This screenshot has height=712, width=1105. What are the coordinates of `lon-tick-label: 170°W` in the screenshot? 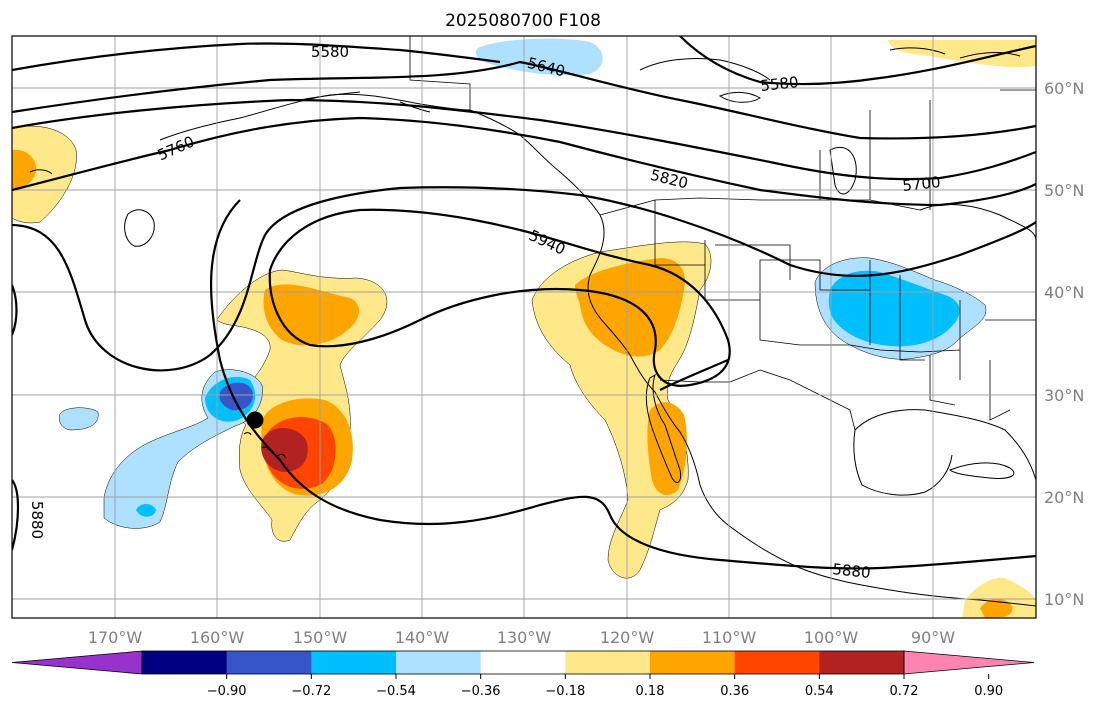 It's located at (115, 637).